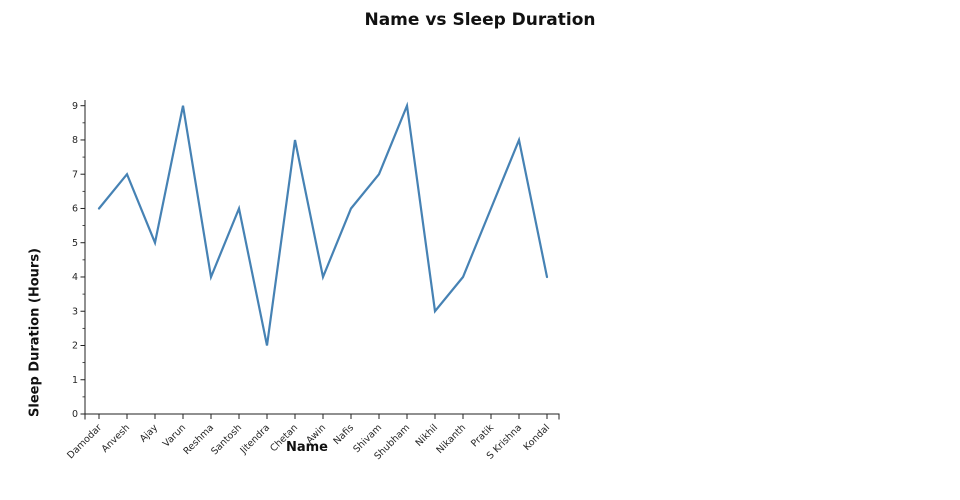  What do you see at coordinates (480, 20) in the screenshot?
I see `chart-title: Name vs Sleep Duration` at bounding box center [480, 20].